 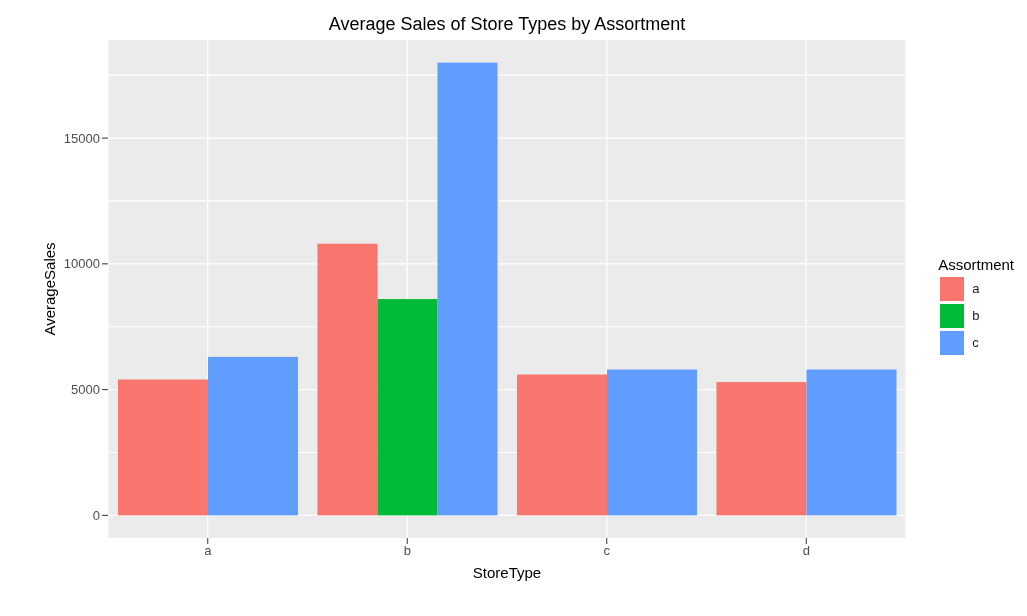 What do you see at coordinates (976, 264) in the screenshot?
I see `legend-title: Assortment` at bounding box center [976, 264].